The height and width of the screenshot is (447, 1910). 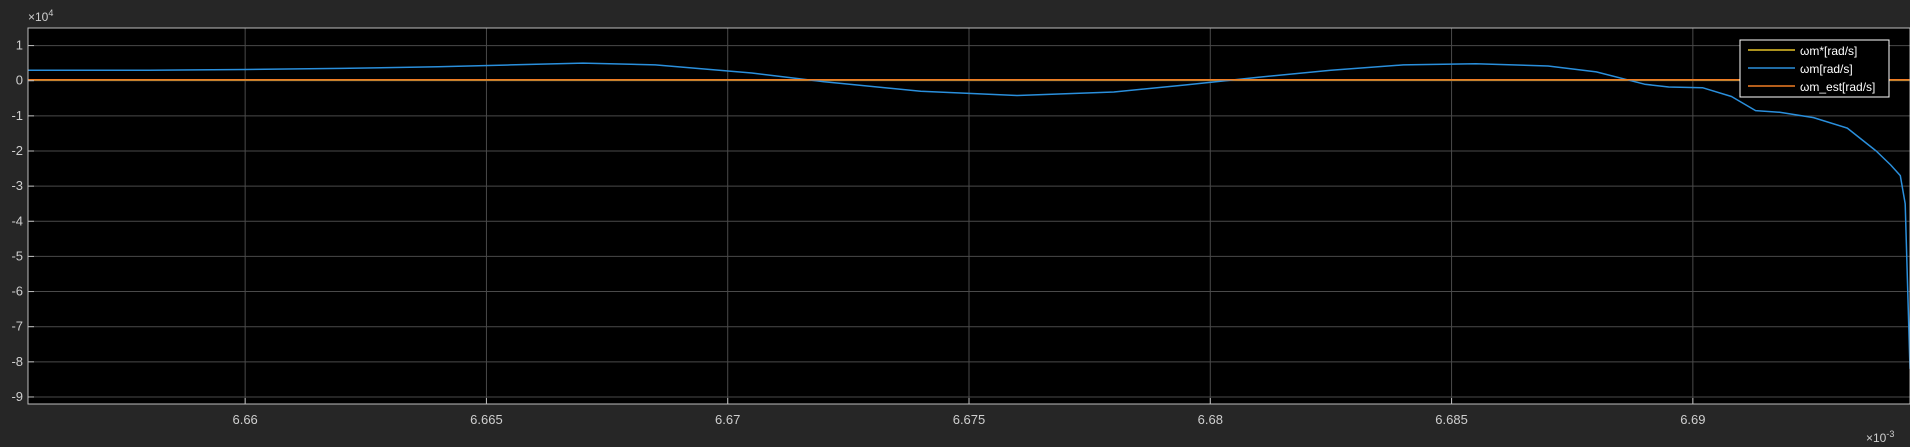 I want to click on x-tick-label: 6.68, so click(x=1210, y=419).